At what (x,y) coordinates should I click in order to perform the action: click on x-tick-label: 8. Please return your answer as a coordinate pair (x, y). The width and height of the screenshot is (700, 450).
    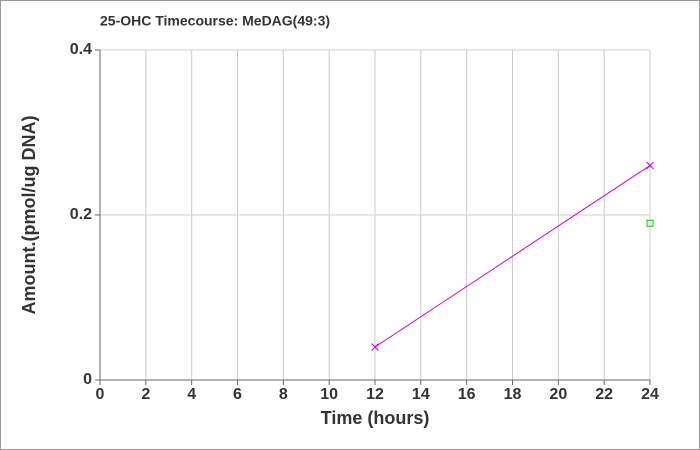
    Looking at the image, I should click on (283, 394).